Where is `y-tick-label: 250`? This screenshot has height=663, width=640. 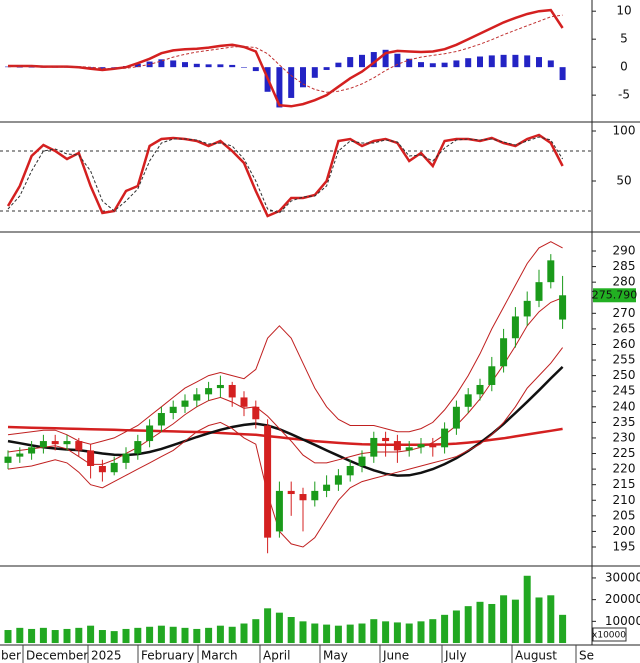 y-tick-label: 250 is located at coordinates (624, 375).